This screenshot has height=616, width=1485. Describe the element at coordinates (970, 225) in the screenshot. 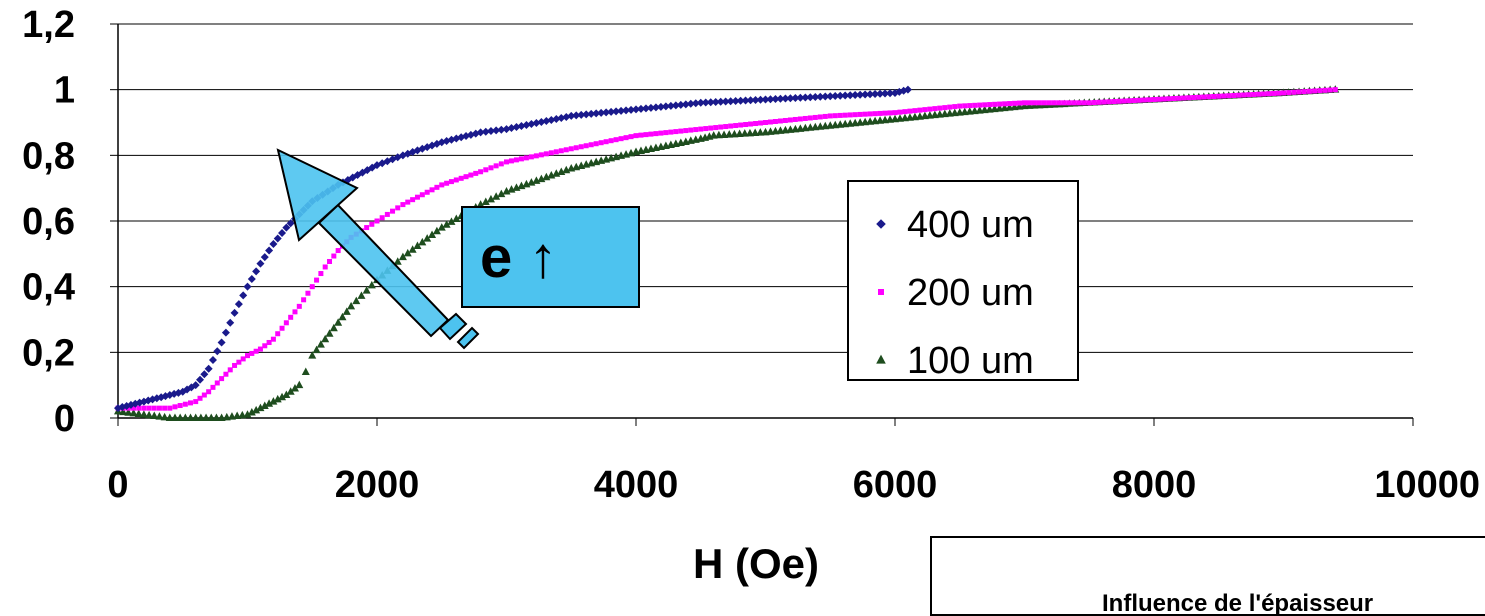

I see `legend-label: 400 um` at that location.